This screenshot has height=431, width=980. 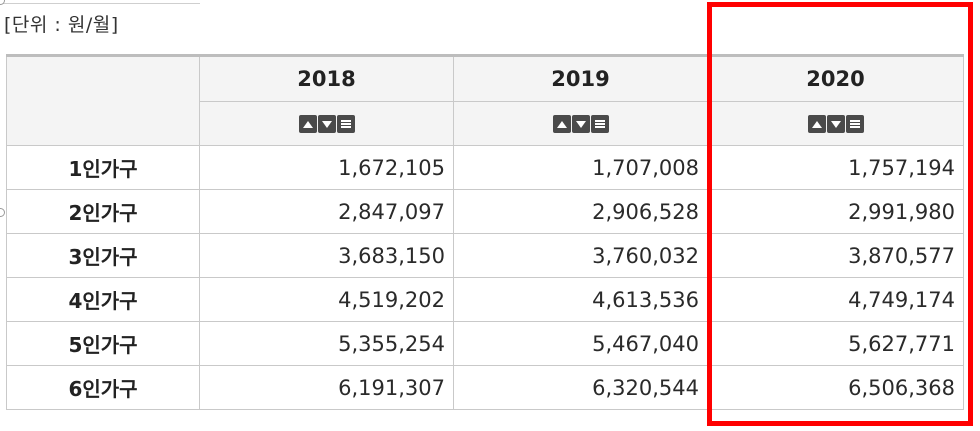 What do you see at coordinates (326, 211) in the screenshot?
I see `table-cell: 2,847,097` at bounding box center [326, 211].